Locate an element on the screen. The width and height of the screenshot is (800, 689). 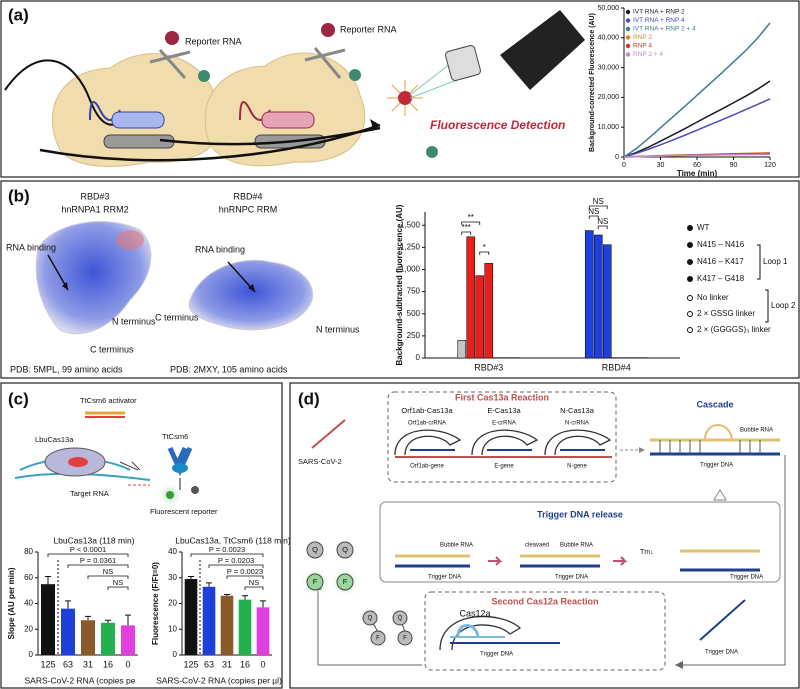
annotation: Fluorescence Detection is located at coordinates (497, 125).